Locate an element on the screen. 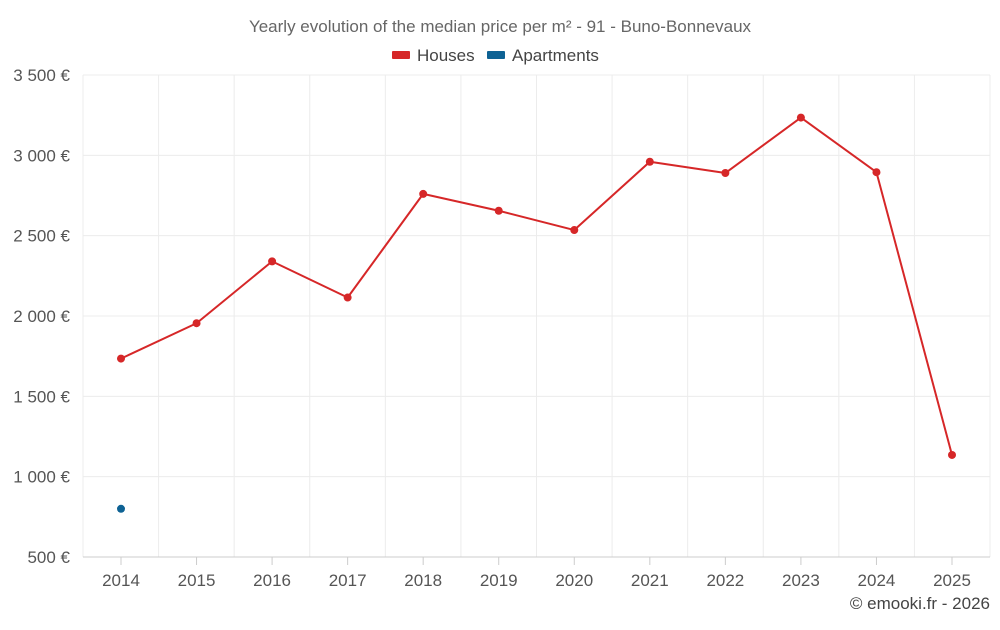 The height and width of the screenshot is (630, 1000). x-tick-label: 2021 is located at coordinates (650, 580).